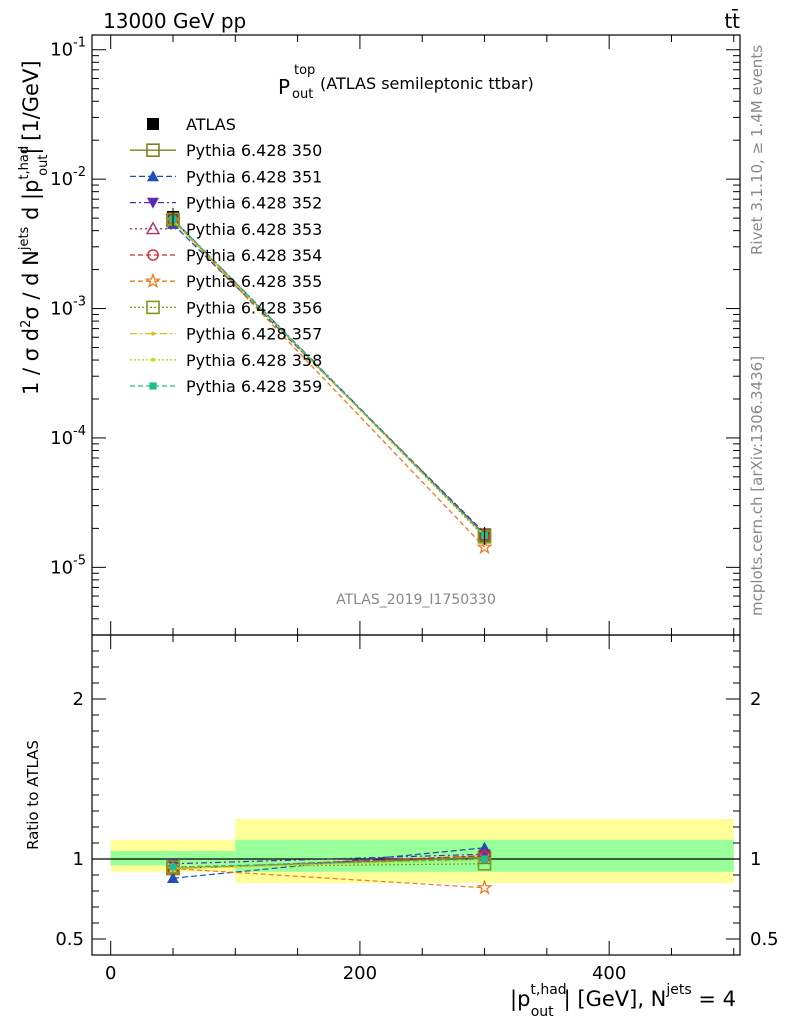  Describe the element at coordinates (360, 973) in the screenshot. I see `ratio-xtick-label: 200` at that location.